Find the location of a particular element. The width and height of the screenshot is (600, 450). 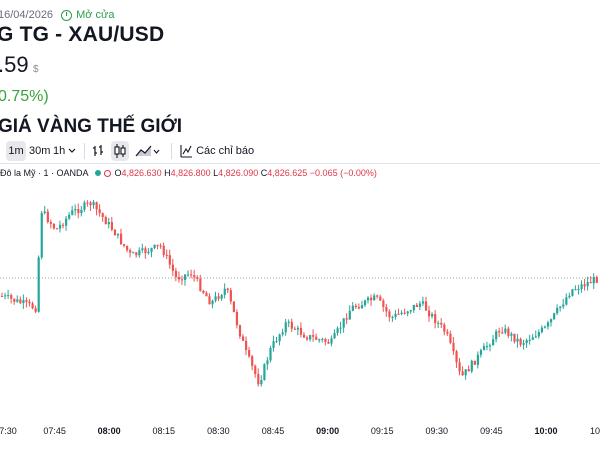

toolbar-divider is located at coordinates (84, 151).